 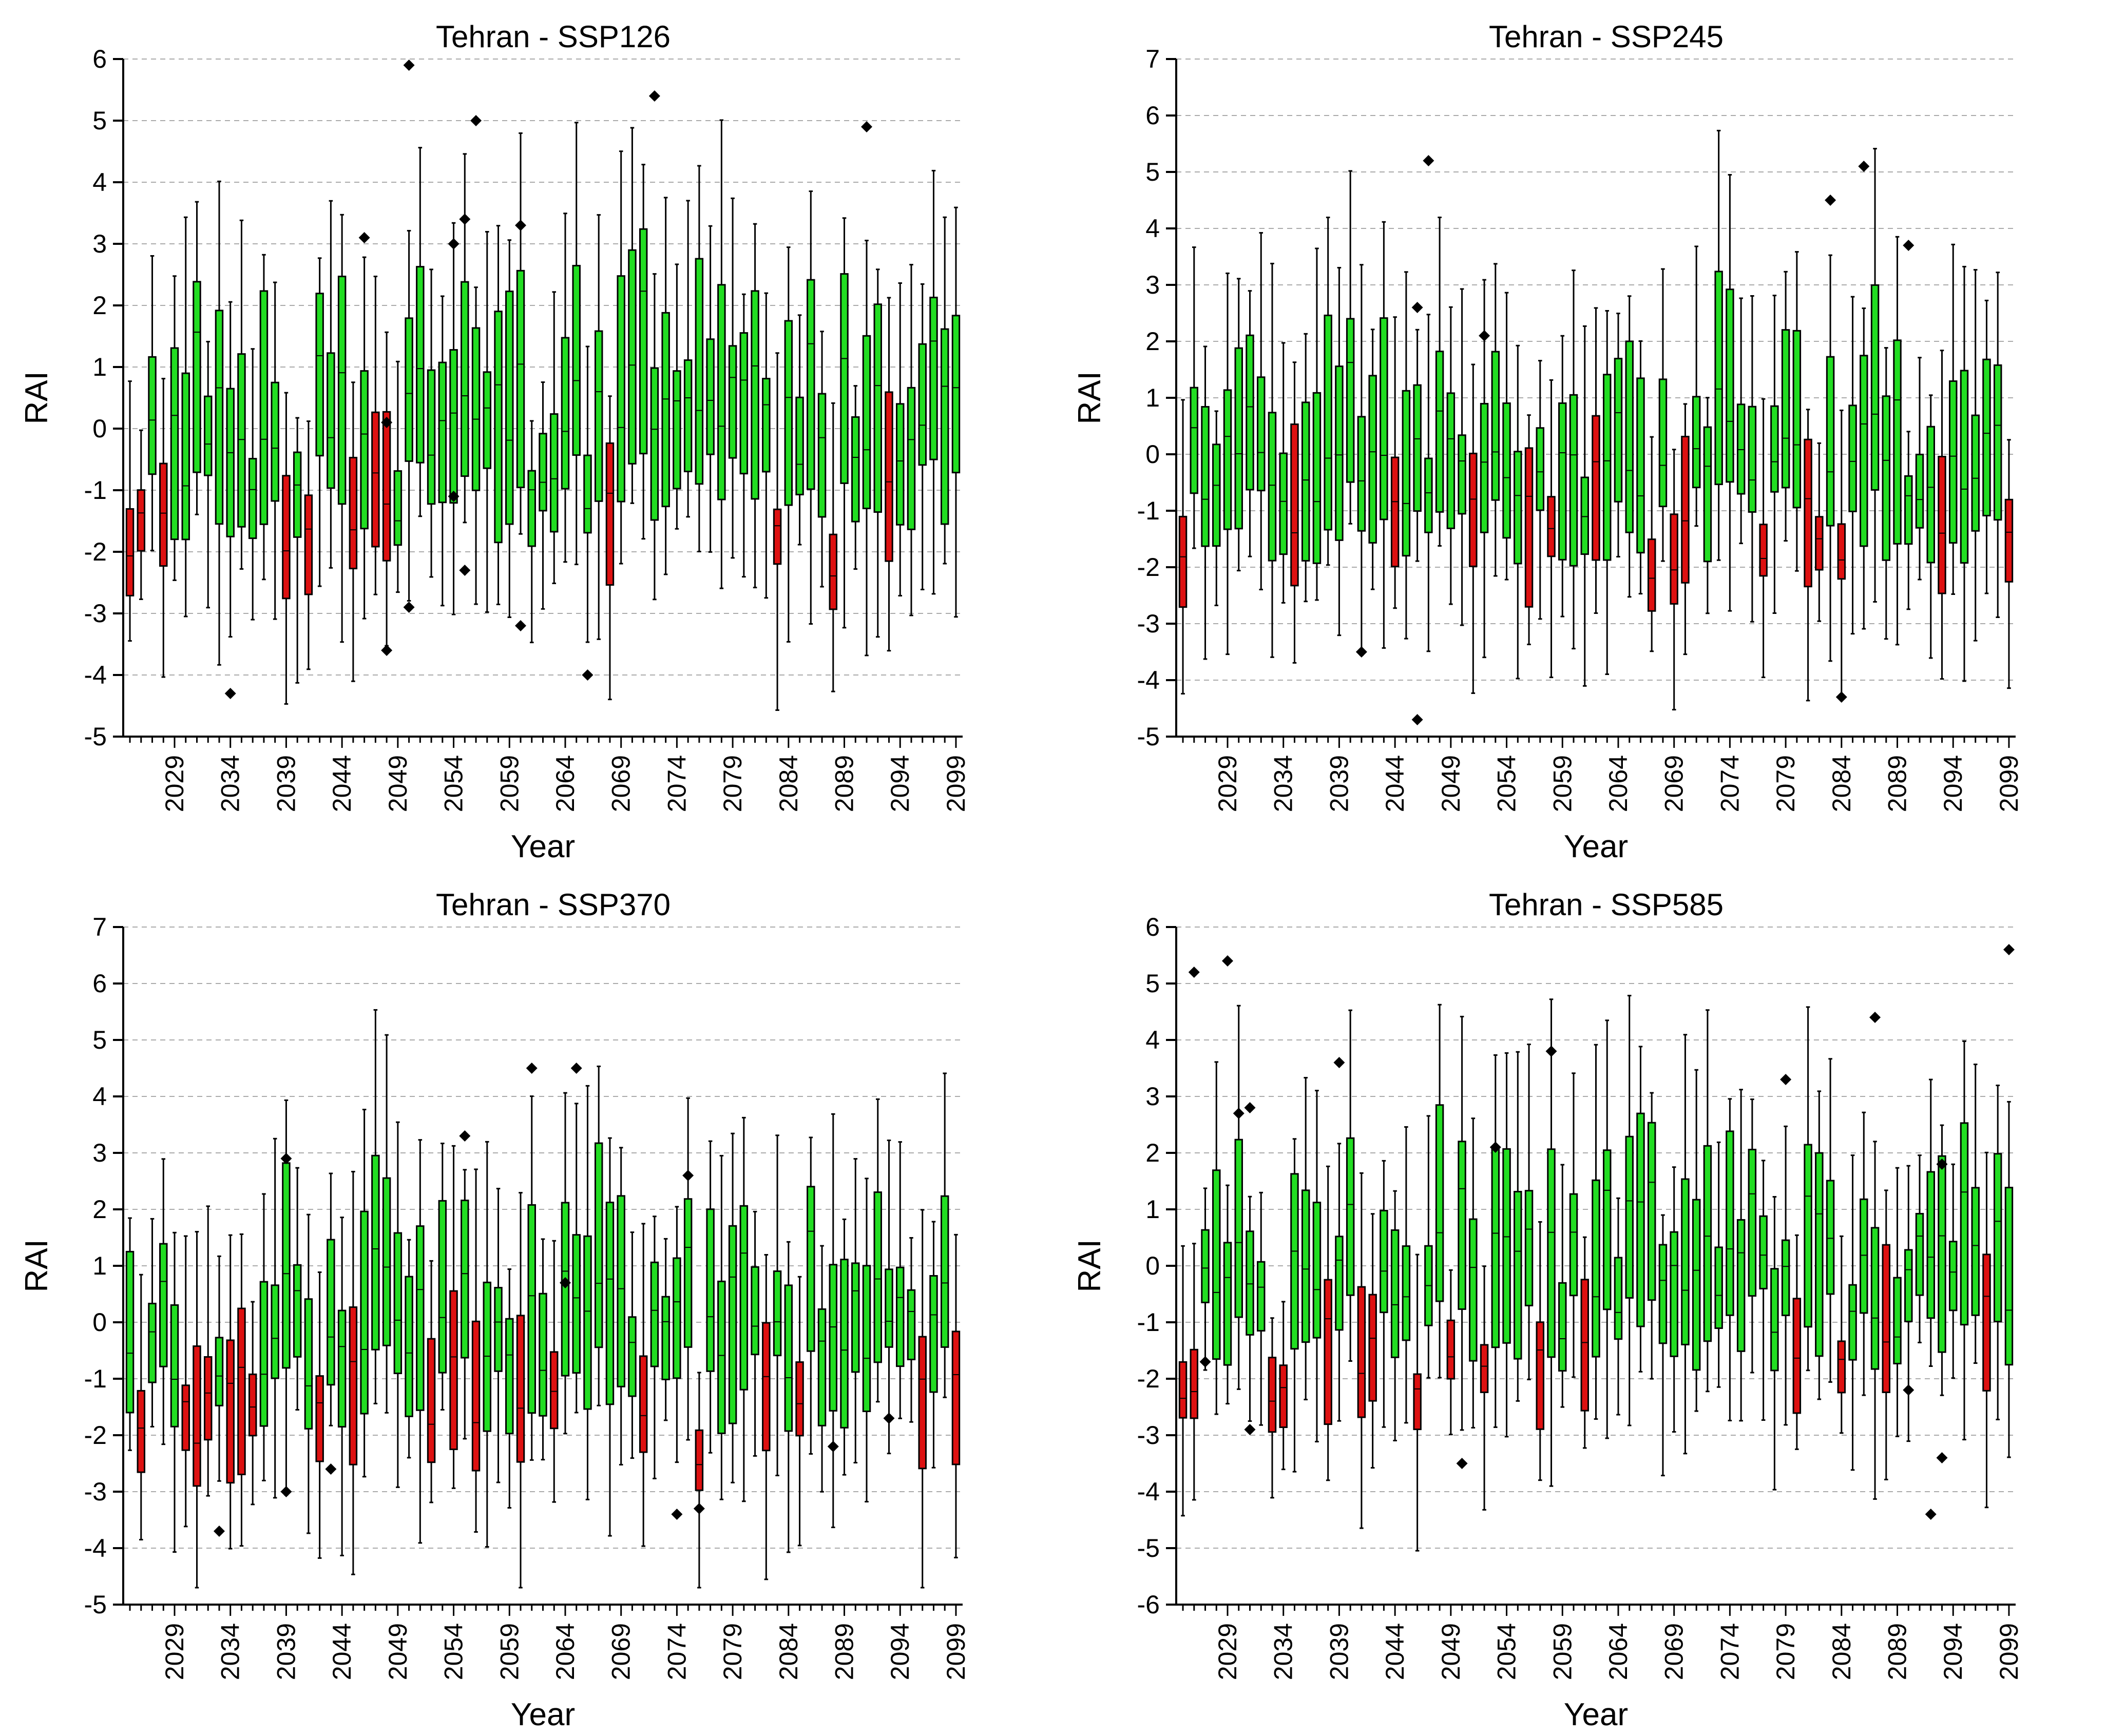 I want to click on y-tick-label: 3, so click(x=99, y=1153).